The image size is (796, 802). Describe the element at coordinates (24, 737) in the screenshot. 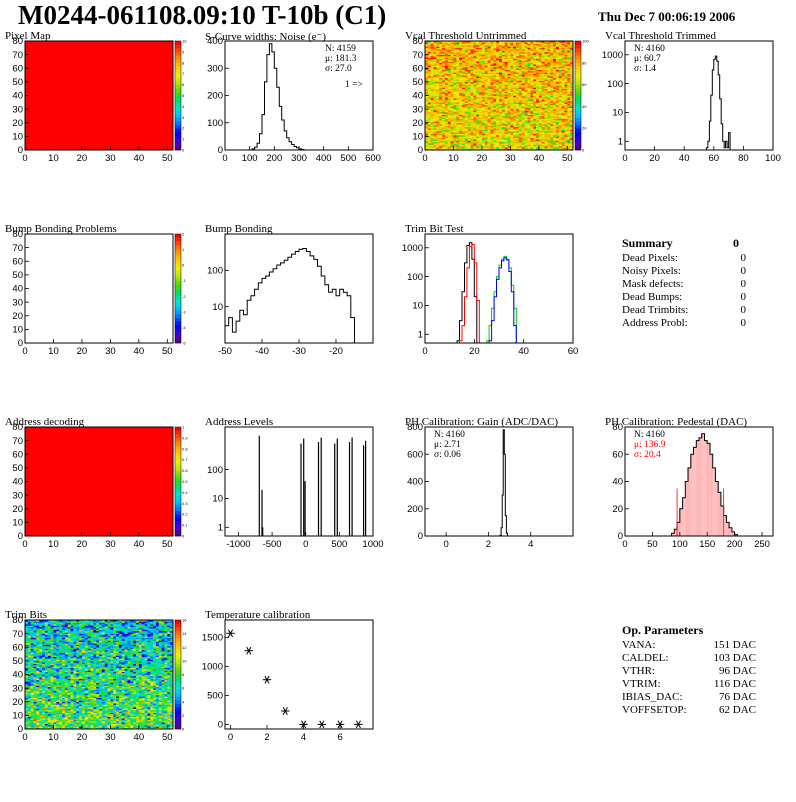

I see `trim-bits-xtick-label: 0` at that location.